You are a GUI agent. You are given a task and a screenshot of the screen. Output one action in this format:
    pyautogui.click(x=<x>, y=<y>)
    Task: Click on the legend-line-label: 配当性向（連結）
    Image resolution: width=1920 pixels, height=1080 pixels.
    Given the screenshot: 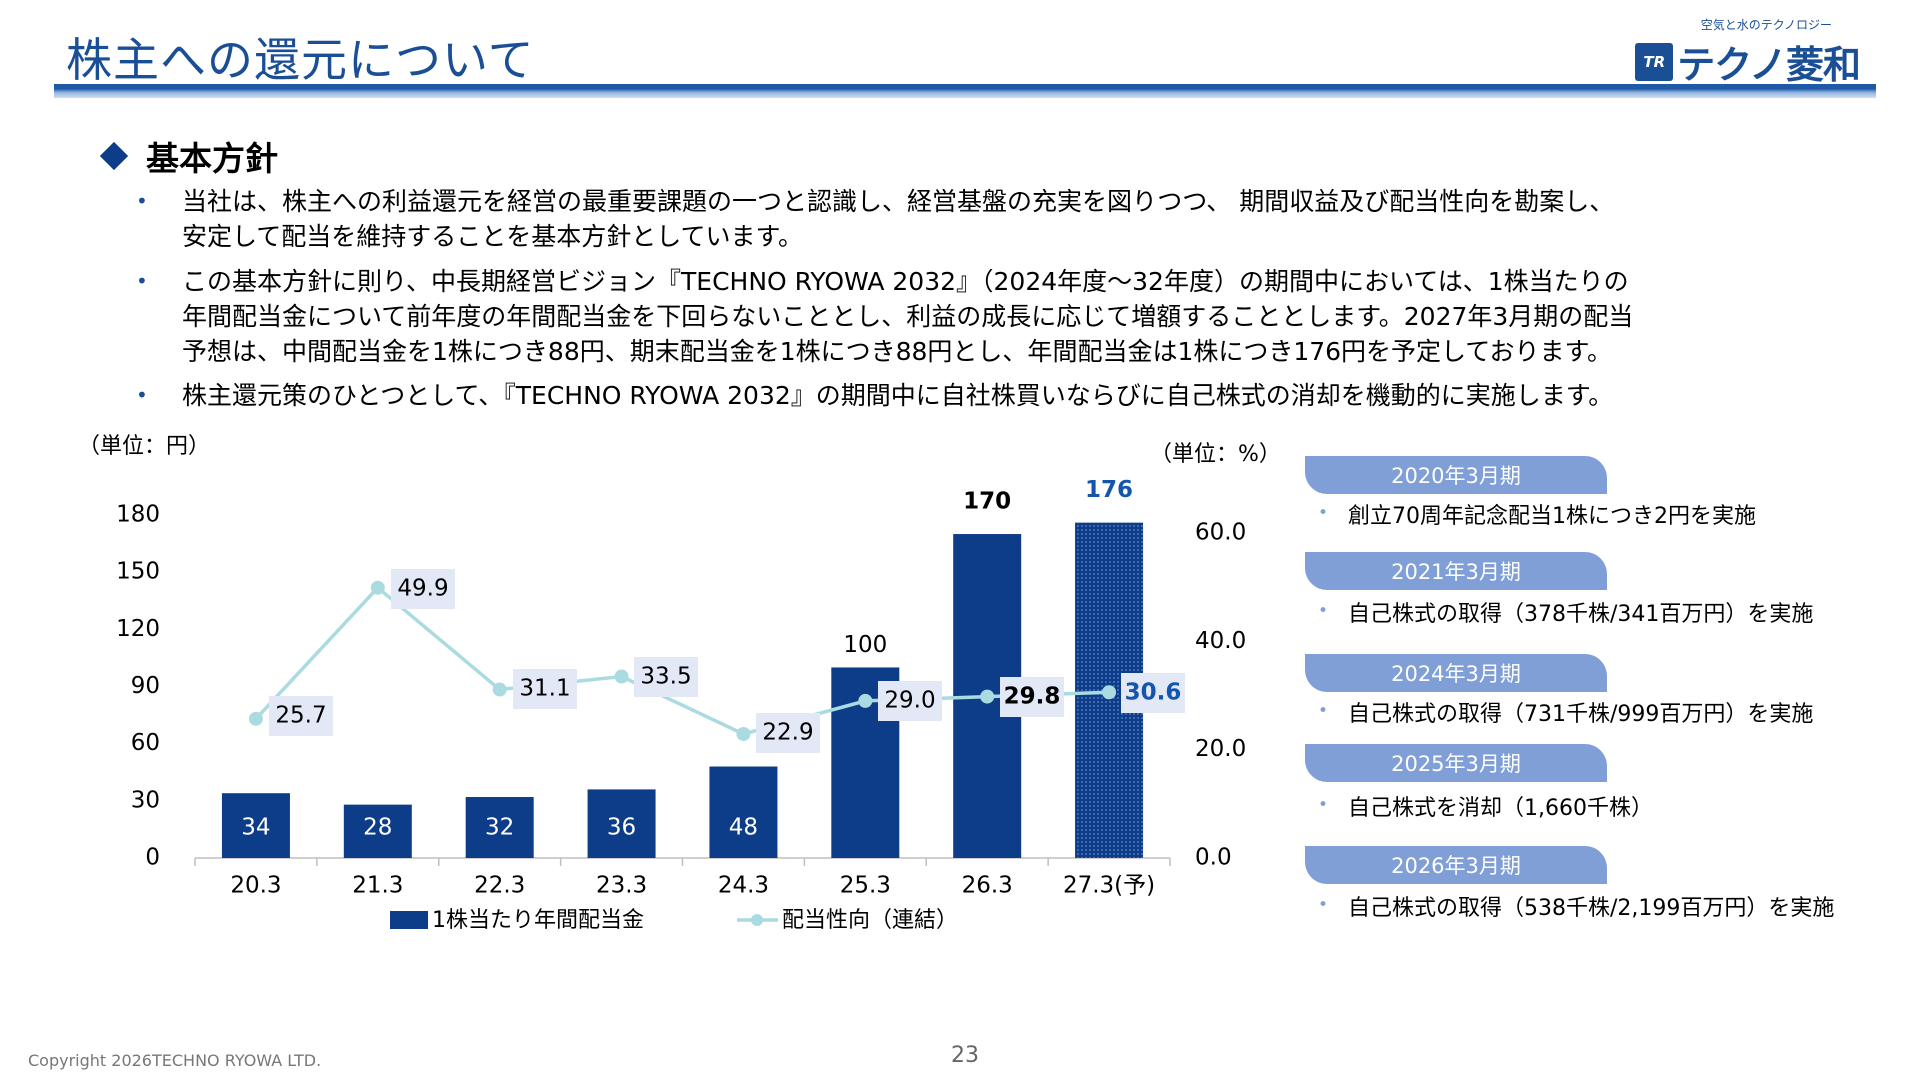 What is the action you would take?
    pyautogui.click(x=870, y=920)
    